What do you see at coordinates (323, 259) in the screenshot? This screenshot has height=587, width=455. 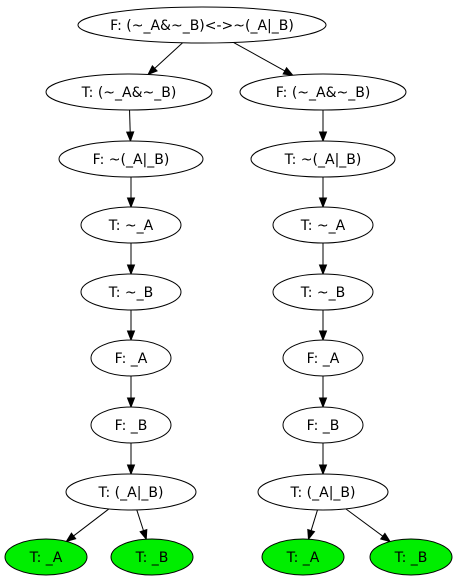 I see `edge-r3-r4` at bounding box center [323, 259].